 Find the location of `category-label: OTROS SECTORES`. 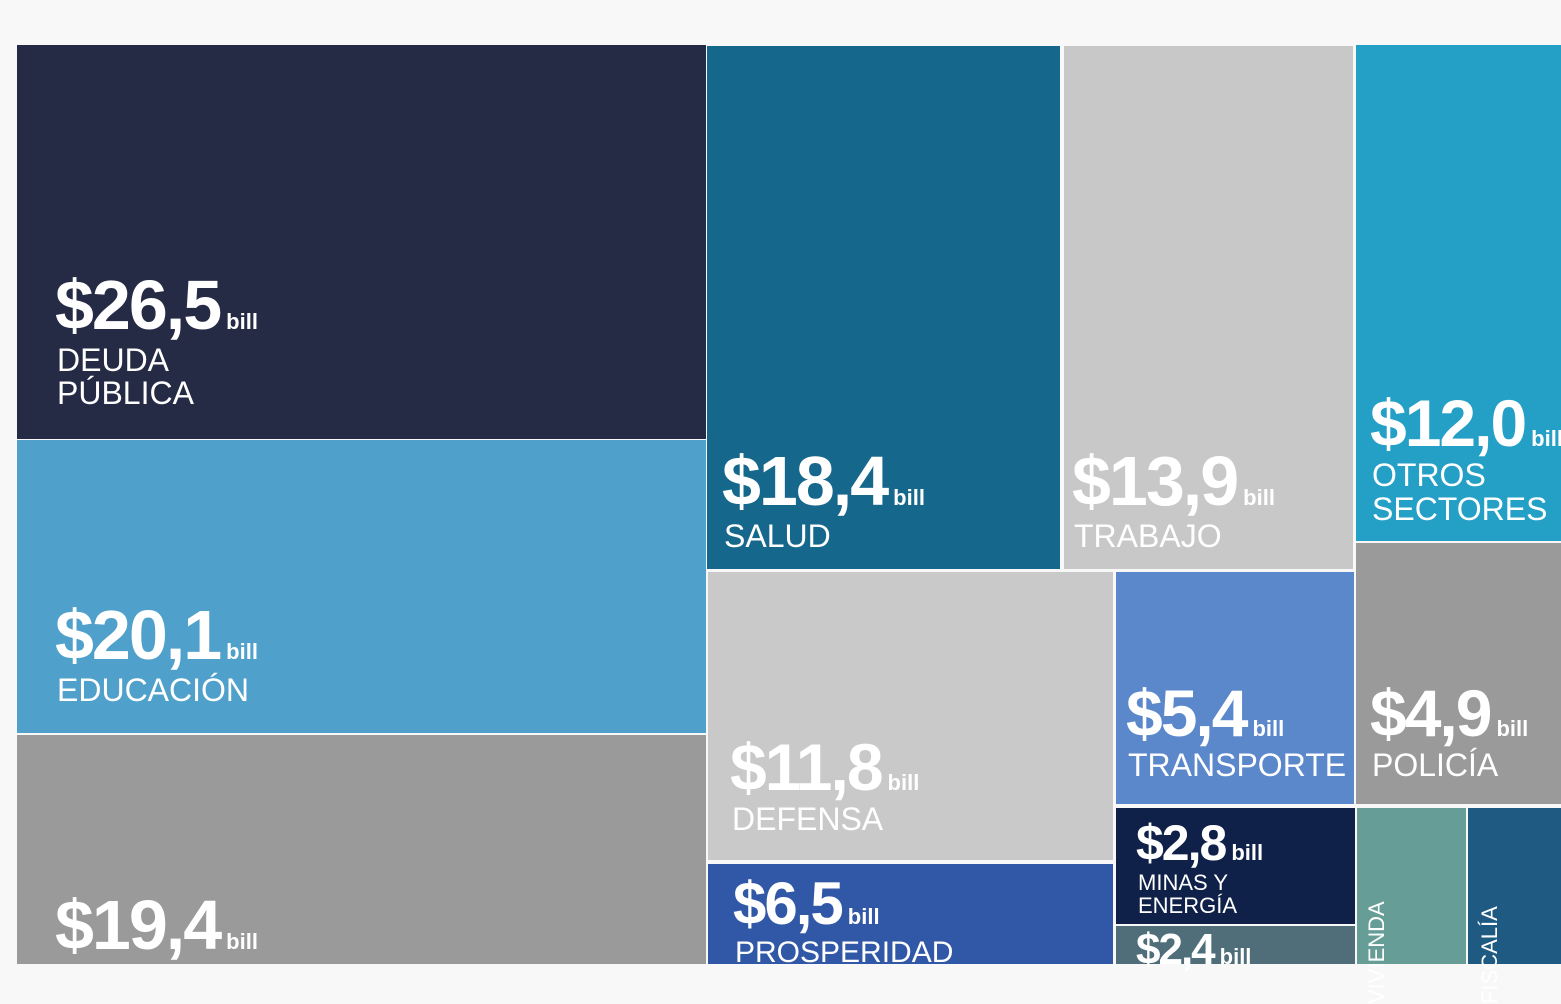

category-label: OTROS SECTORES is located at coordinates (1460, 492).